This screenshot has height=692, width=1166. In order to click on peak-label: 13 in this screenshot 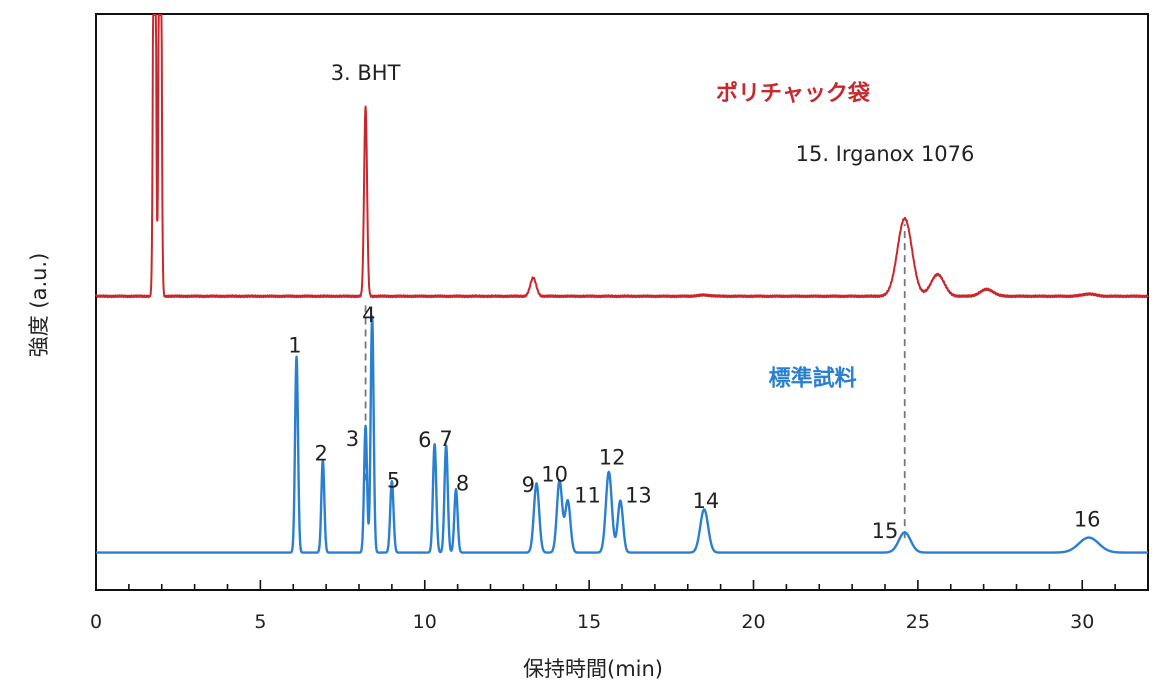, I will do `click(638, 495)`.